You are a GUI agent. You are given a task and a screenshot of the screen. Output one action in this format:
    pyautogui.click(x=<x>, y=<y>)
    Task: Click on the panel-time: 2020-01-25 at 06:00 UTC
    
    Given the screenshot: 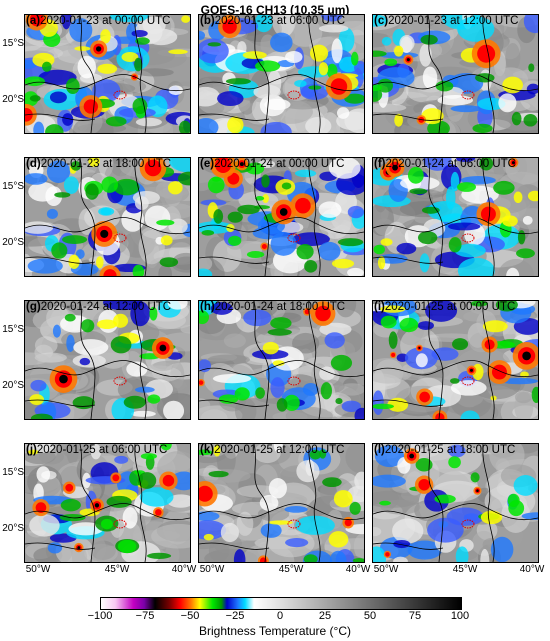 What is the action you would take?
    pyautogui.click(x=102, y=450)
    